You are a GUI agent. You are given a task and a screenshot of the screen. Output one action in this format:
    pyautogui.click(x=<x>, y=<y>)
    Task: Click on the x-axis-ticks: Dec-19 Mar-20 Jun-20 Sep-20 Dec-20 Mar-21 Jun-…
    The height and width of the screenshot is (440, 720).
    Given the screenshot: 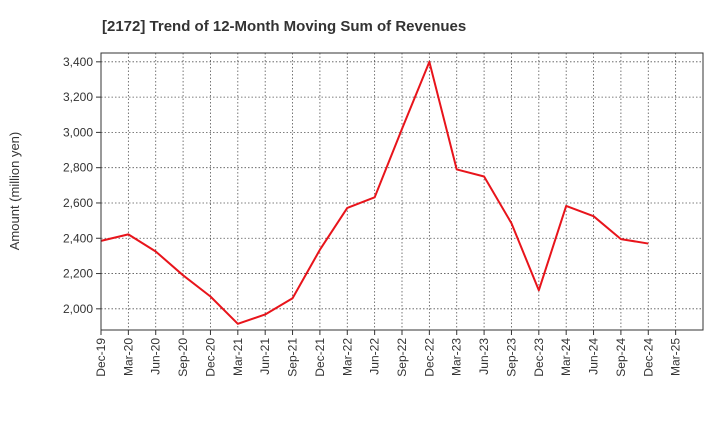 What is the action you would take?
    pyautogui.click(x=388, y=353)
    